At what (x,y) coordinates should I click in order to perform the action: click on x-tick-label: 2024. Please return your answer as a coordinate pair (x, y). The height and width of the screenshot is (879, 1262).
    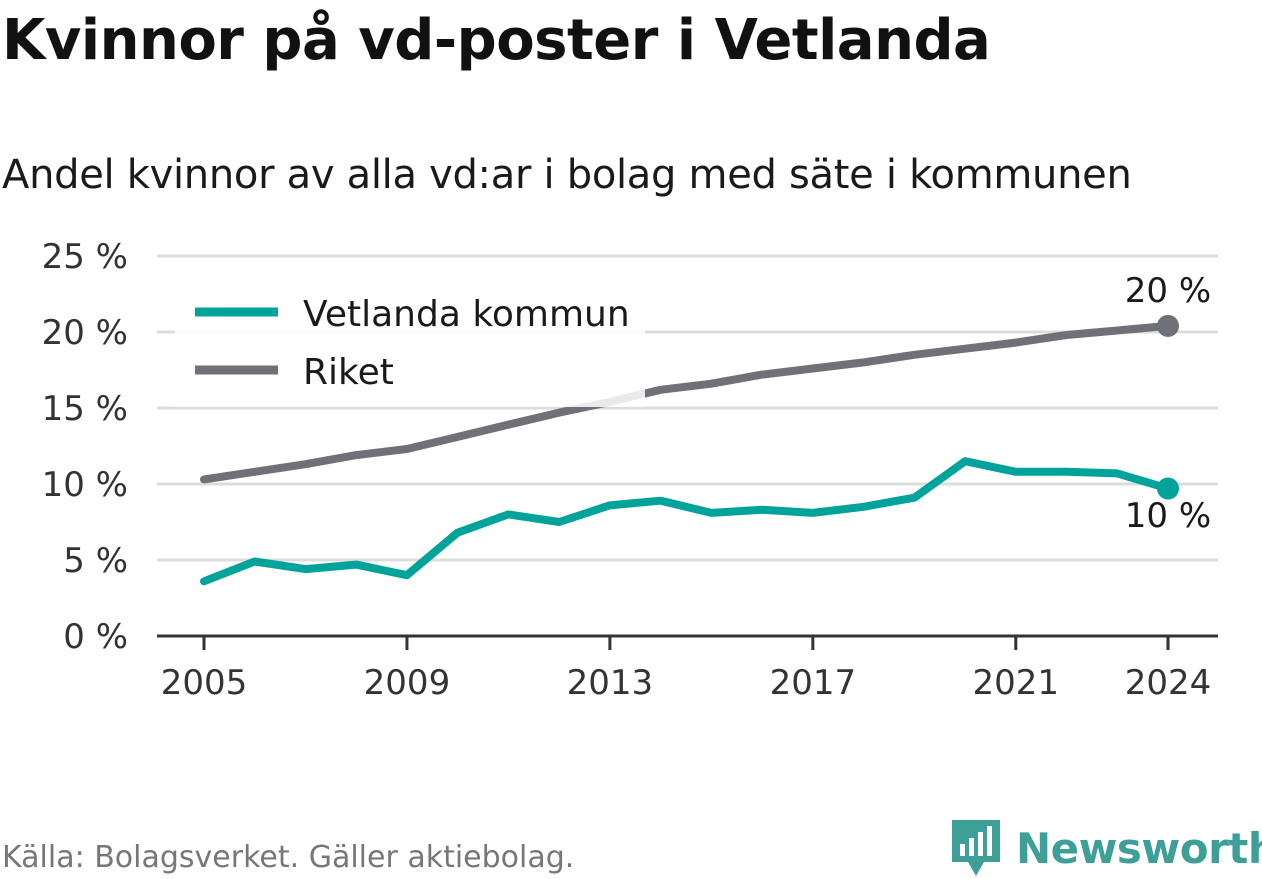
    Looking at the image, I should click on (1168, 683).